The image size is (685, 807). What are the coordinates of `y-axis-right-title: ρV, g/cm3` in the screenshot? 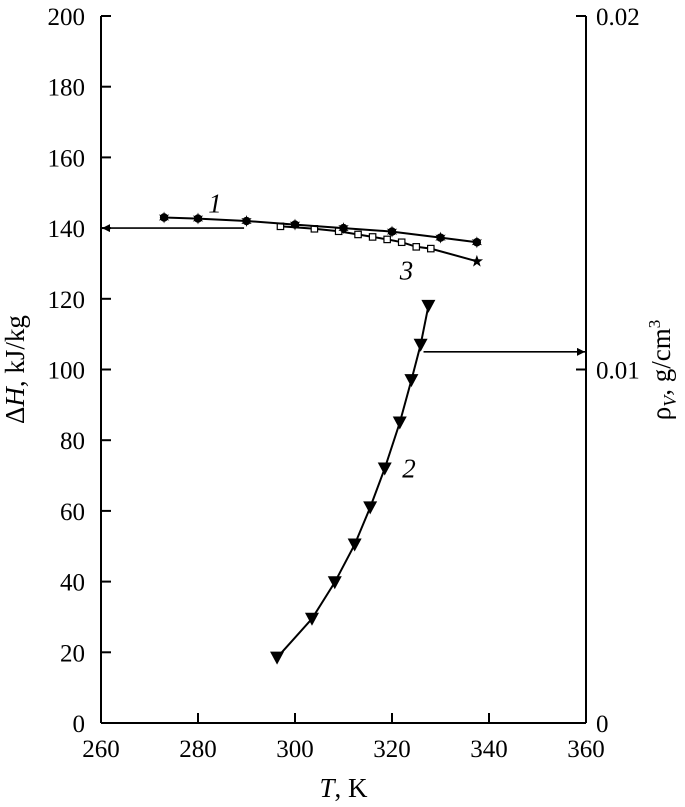 It's located at (662, 370).